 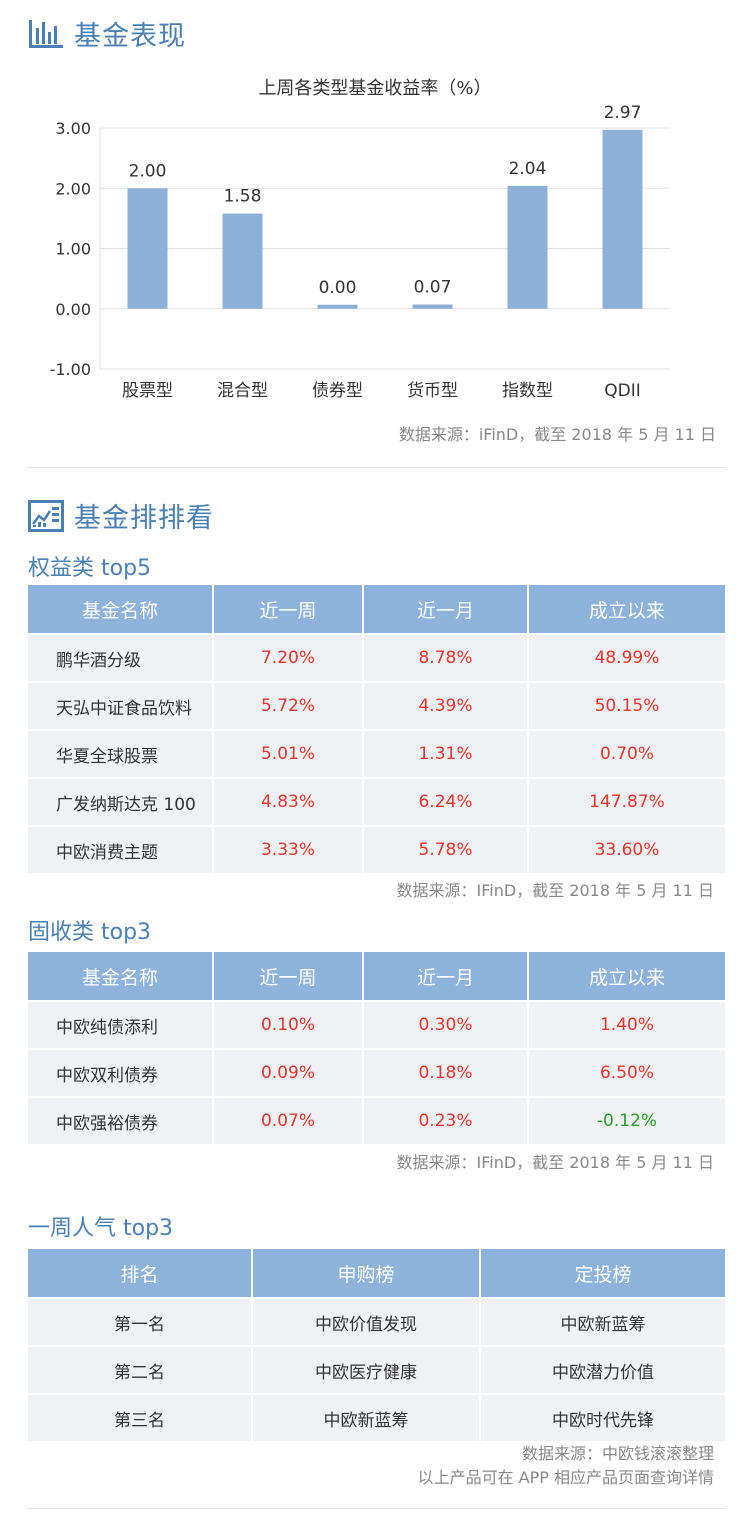 I want to click on since-inception-return: 6.50%, so click(x=627, y=1073).